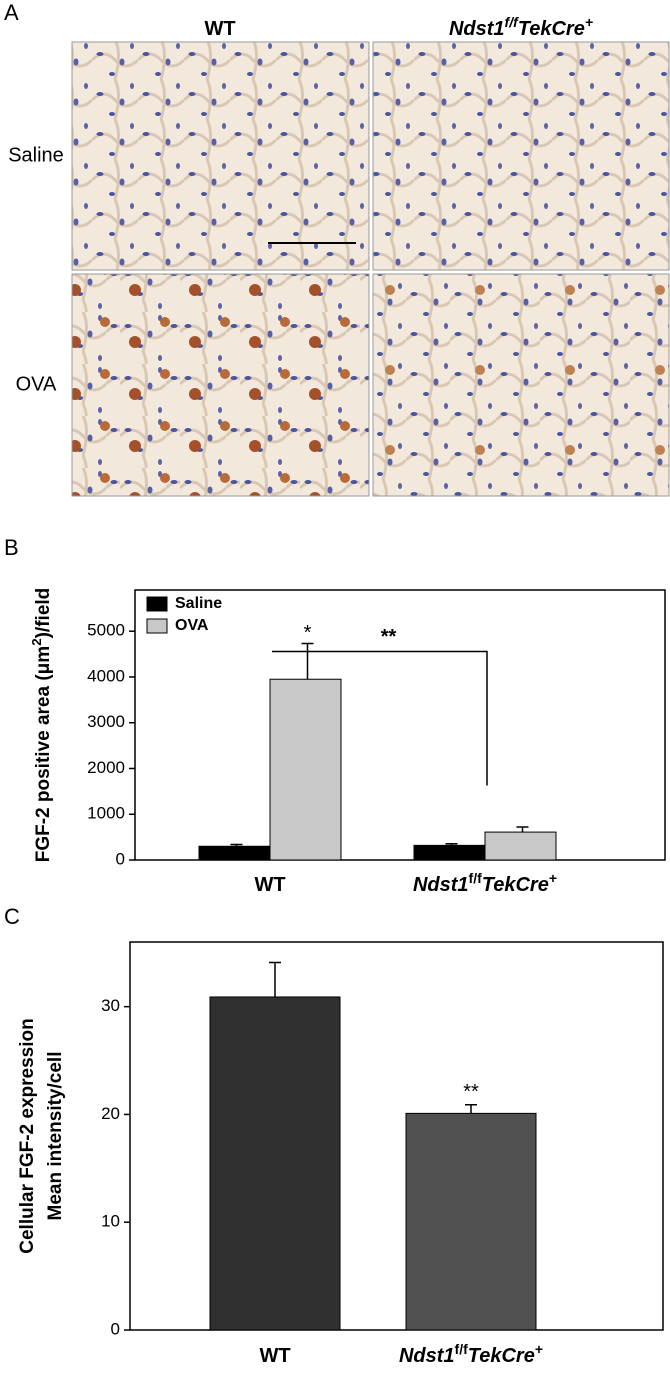  I want to click on y-tick-label: 10, so click(110, 1221).